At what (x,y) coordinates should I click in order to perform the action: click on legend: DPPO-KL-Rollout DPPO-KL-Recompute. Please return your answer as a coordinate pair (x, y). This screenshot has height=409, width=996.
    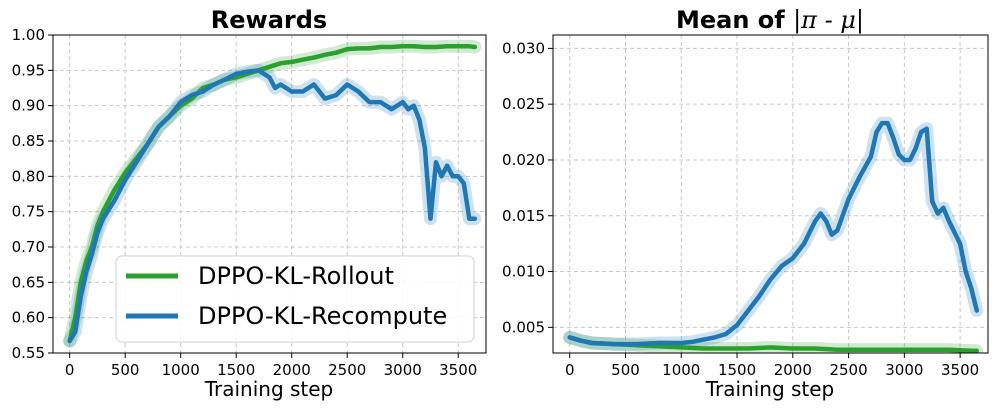
    Looking at the image, I should click on (295, 299).